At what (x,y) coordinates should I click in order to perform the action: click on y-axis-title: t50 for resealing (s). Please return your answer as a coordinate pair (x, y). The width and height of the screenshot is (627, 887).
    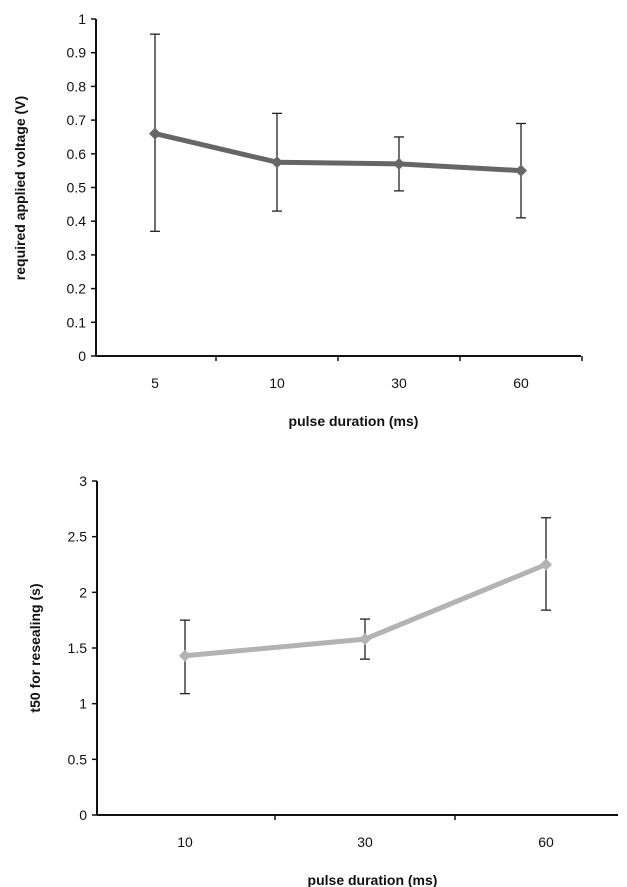
    Looking at the image, I should click on (35, 647).